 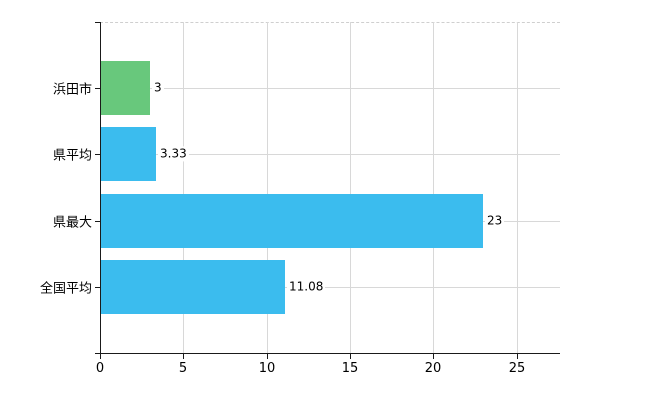 What do you see at coordinates (330, 353) in the screenshot?
I see `x-axis-line` at bounding box center [330, 353].